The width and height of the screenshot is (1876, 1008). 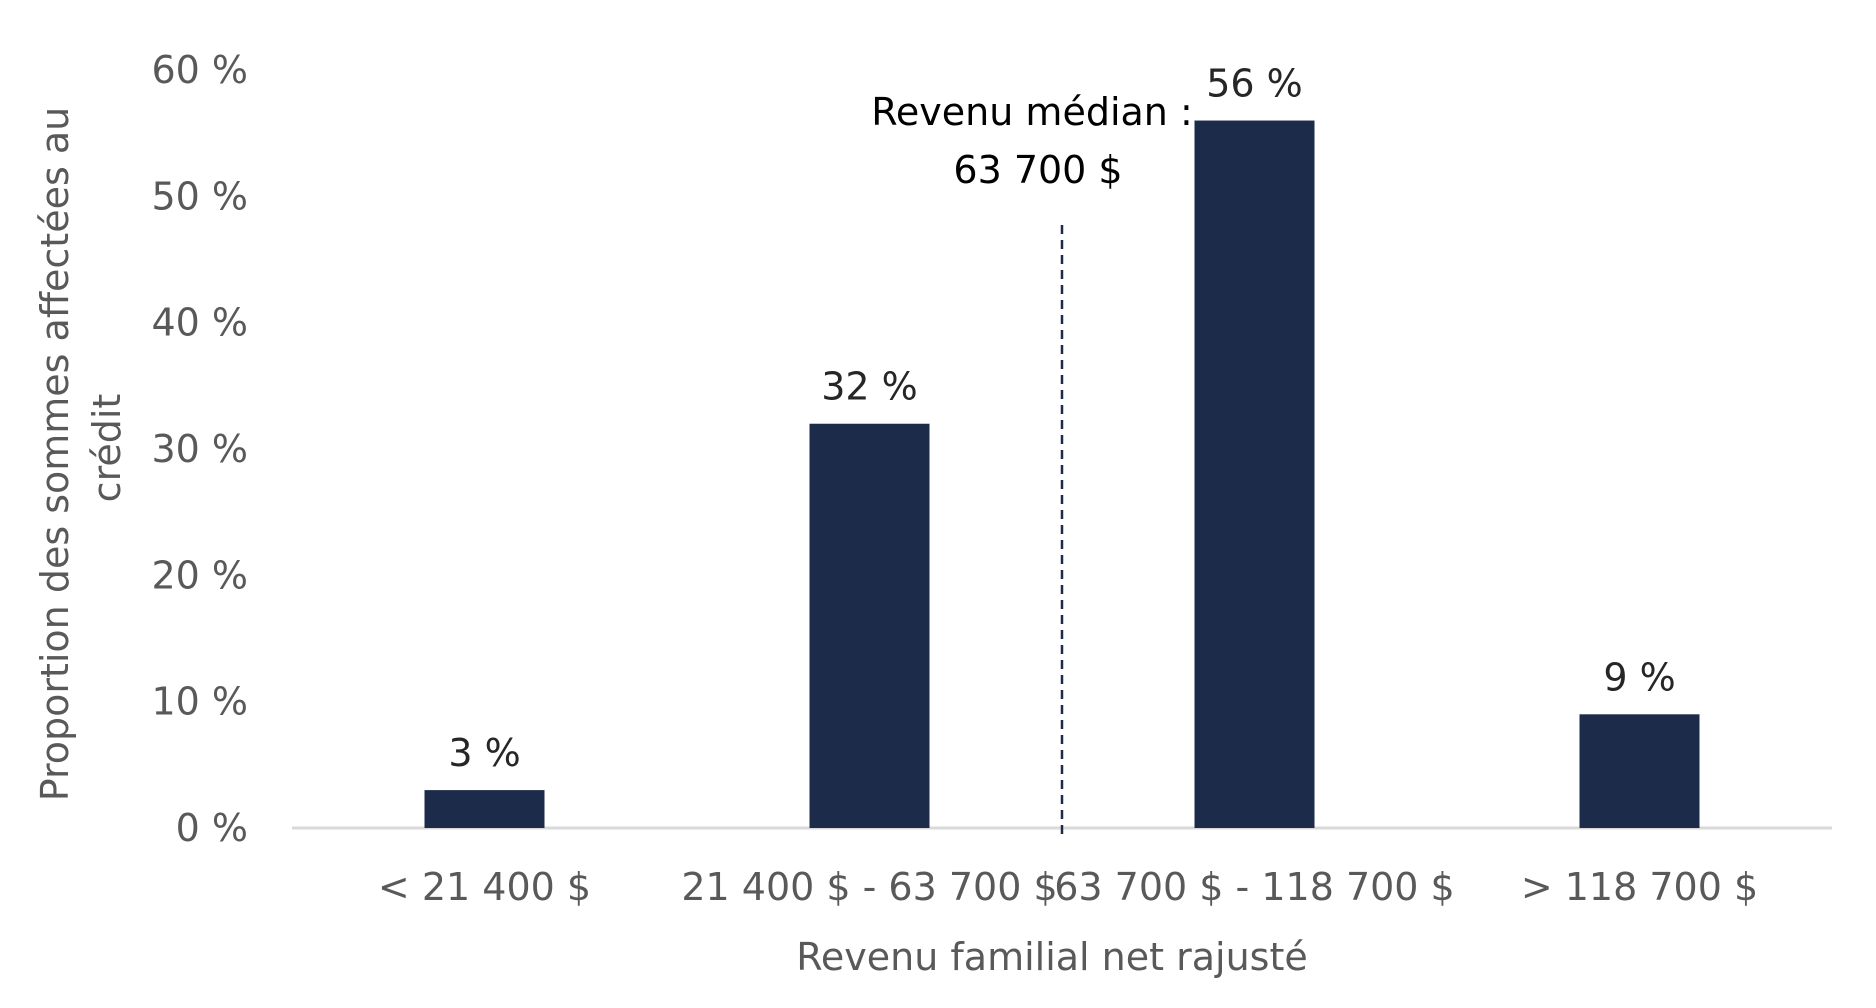 What do you see at coordinates (199, 575) in the screenshot?
I see `y-tick-label: 20 %` at bounding box center [199, 575].